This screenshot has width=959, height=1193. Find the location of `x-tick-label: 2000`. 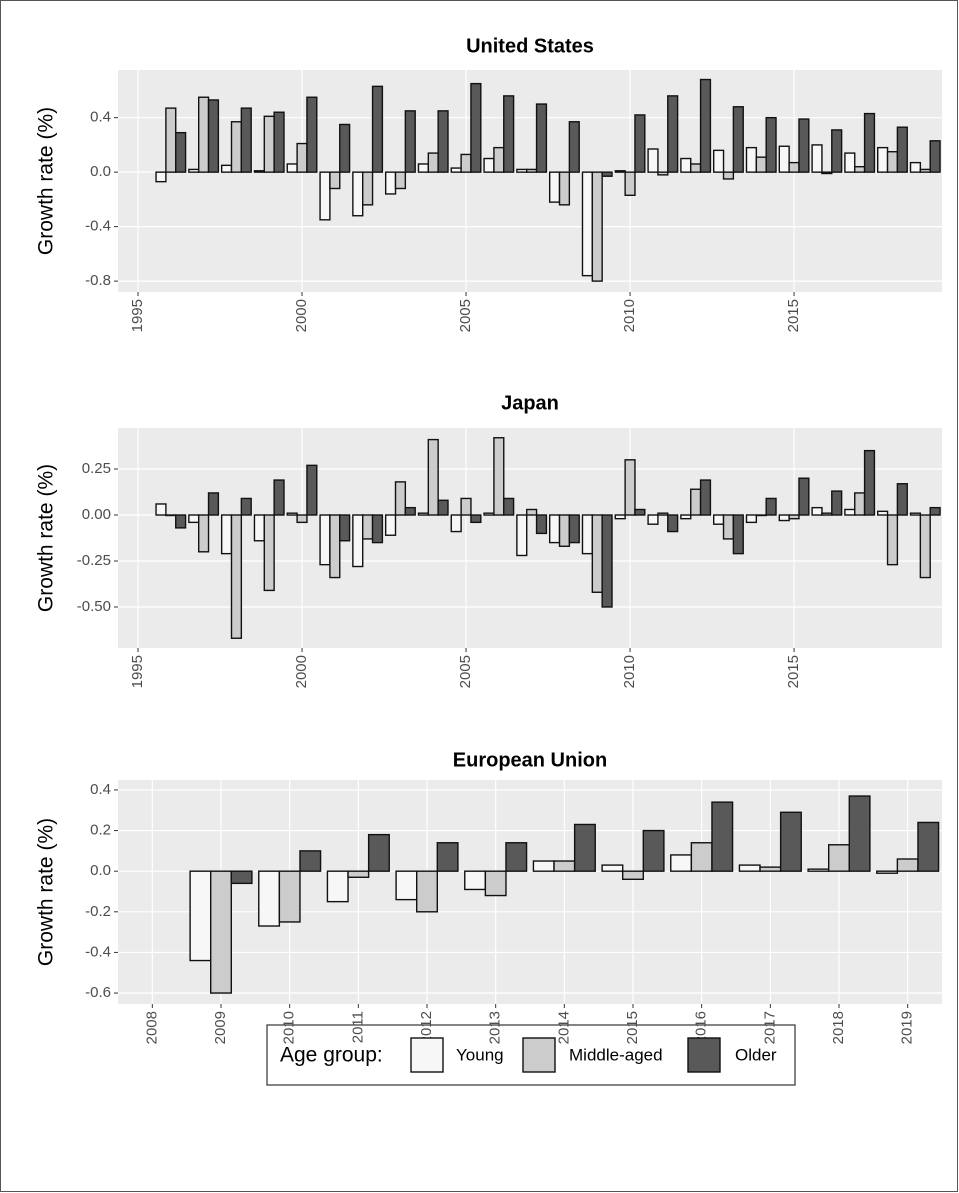

x-tick-label: 2000 is located at coordinates (301, 671).